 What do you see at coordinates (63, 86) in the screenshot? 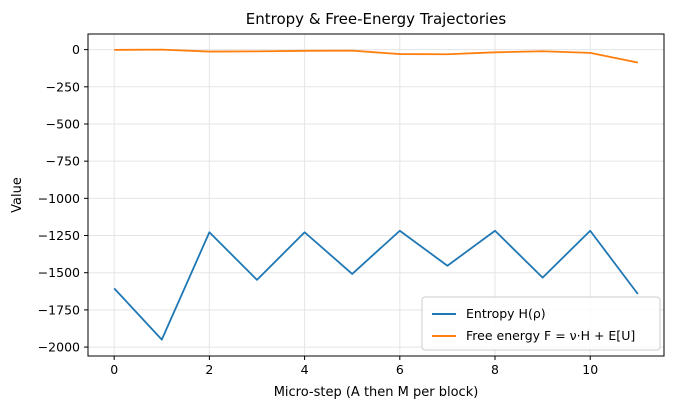
I see `y-tick-label: −250` at bounding box center [63, 86].